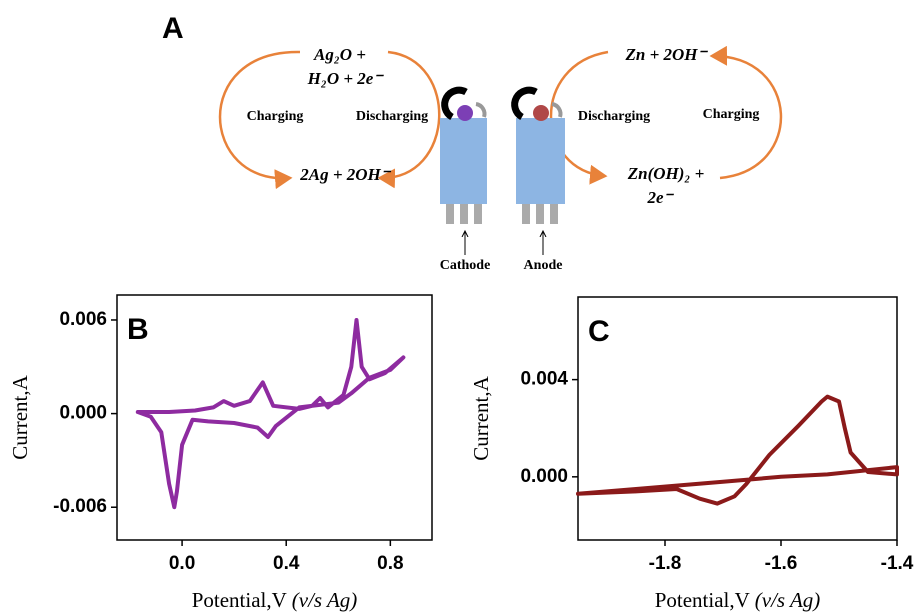 This screenshot has width=921, height=614. Describe the element at coordinates (465, 265) in the screenshot. I see `device-label: Cathode` at that location.